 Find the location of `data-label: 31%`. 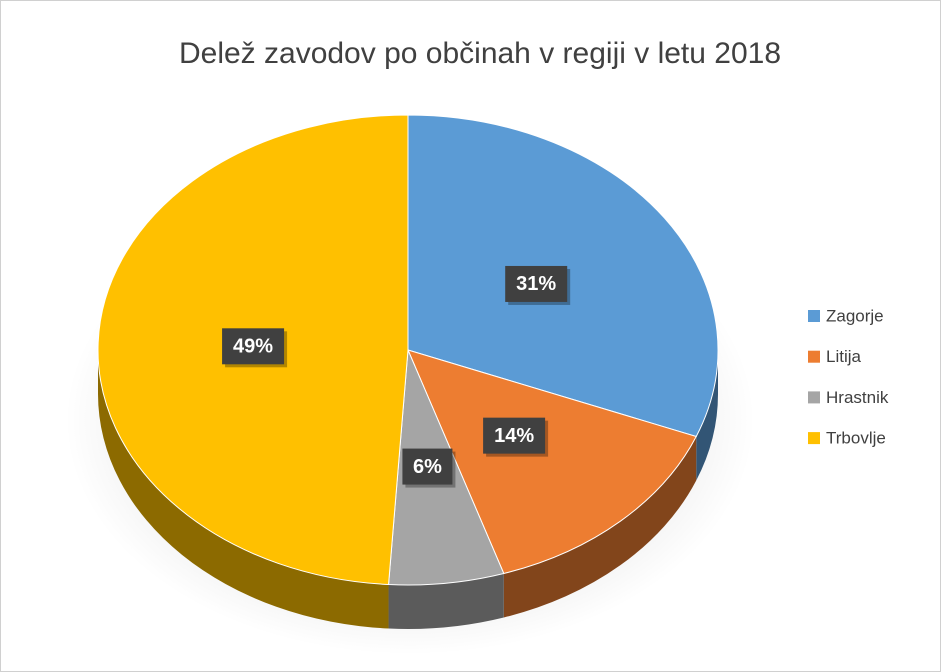

data-label: 31% is located at coordinates (536, 284).